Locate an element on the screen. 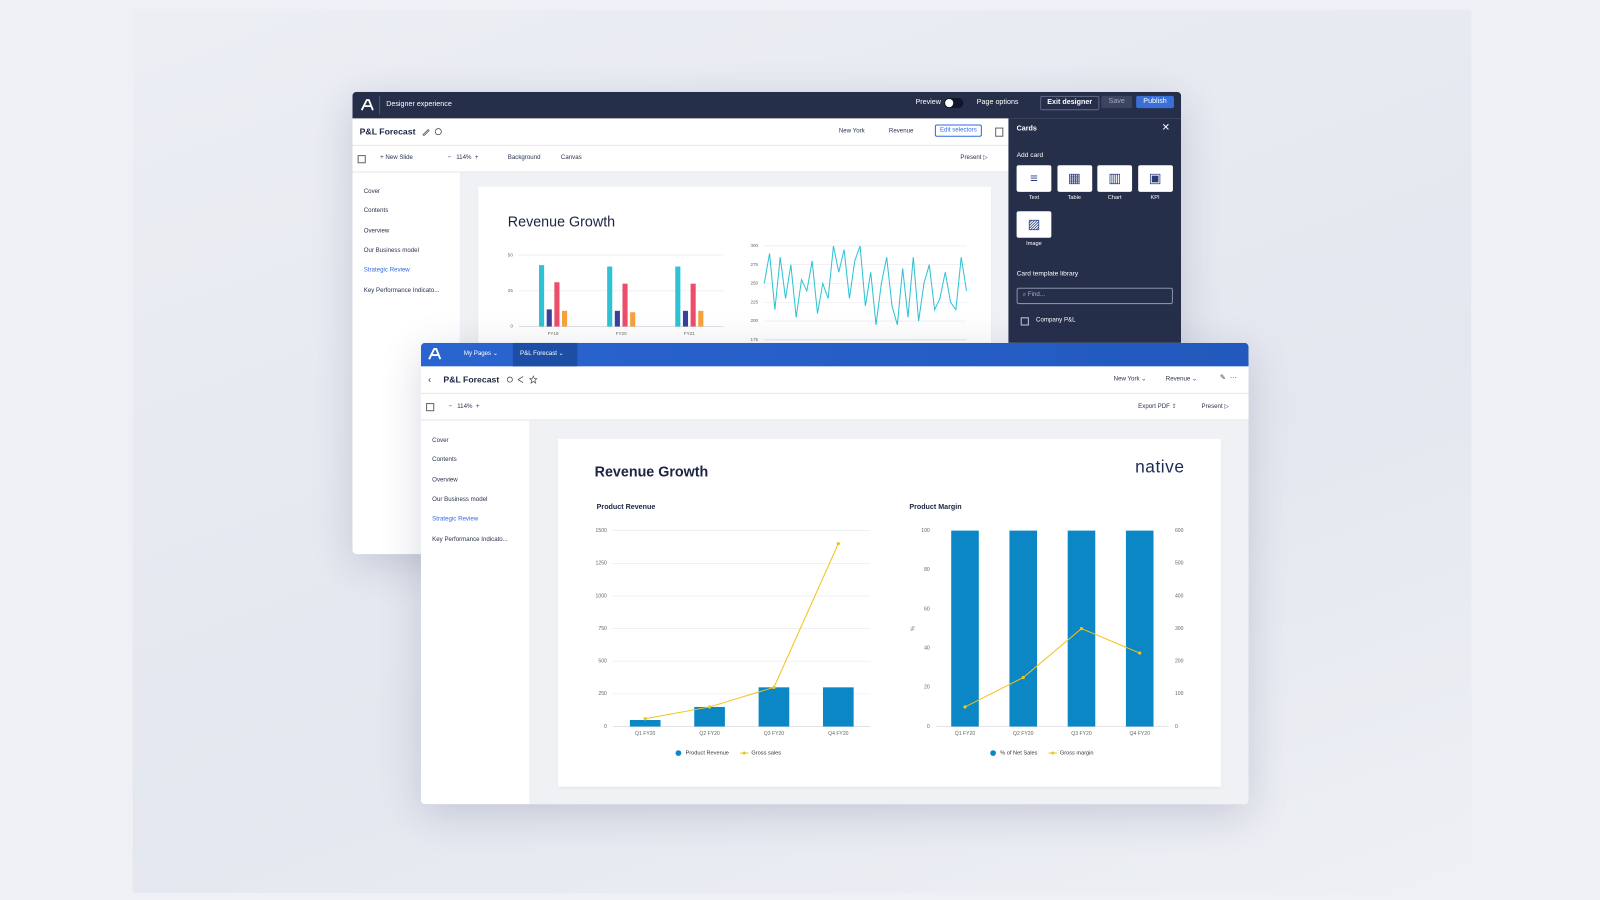 The height and width of the screenshot is (900, 1600). selector: New York ⌄ is located at coordinates (1130, 379).